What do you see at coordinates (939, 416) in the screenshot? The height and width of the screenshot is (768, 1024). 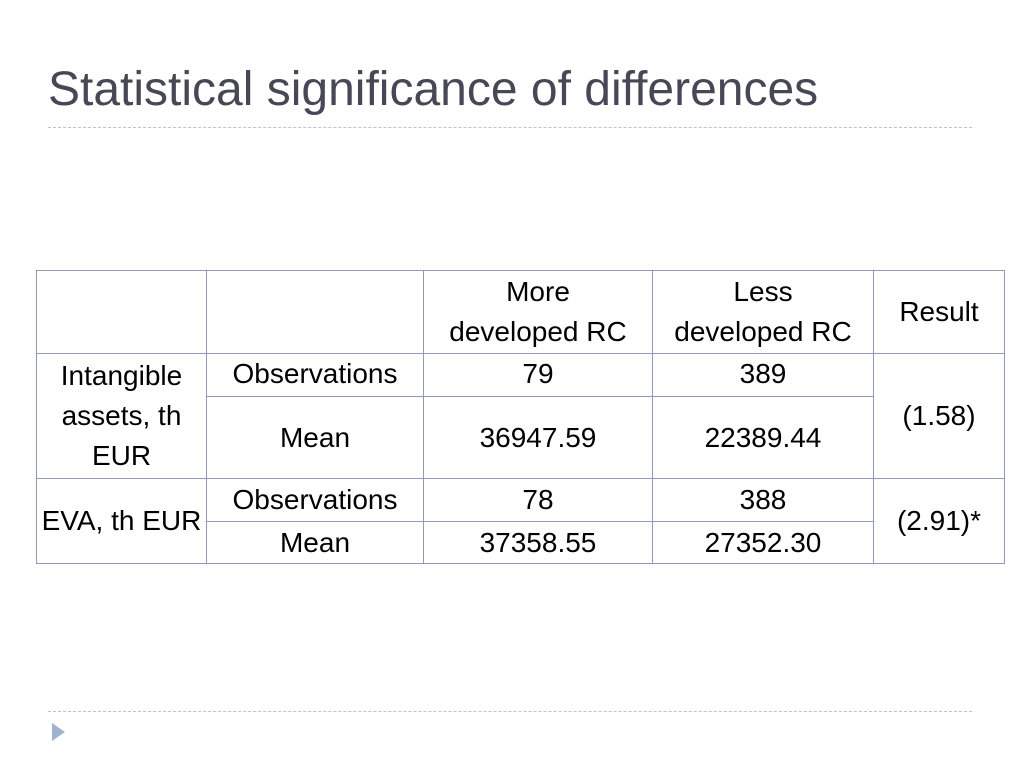 I see `result-cell: (1.58)` at bounding box center [939, 416].